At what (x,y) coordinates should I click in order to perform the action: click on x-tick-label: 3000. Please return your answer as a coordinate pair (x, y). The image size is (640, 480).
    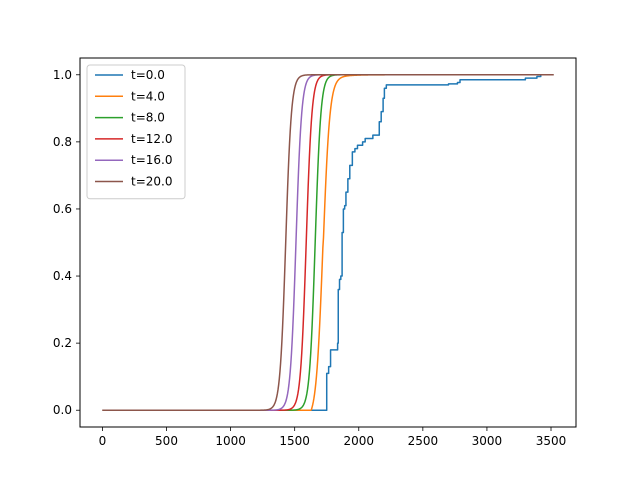
    Looking at the image, I should click on (487, 441).